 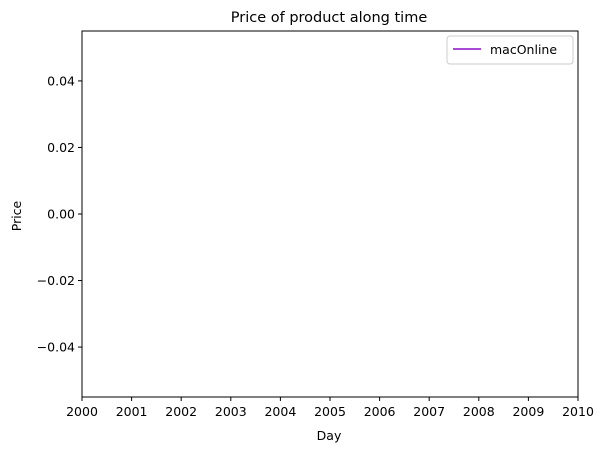 What do you see at coordinates (479, 411) in the screenshot?
I see `x-tick-label: 2008` at bounding box center [479, 411].